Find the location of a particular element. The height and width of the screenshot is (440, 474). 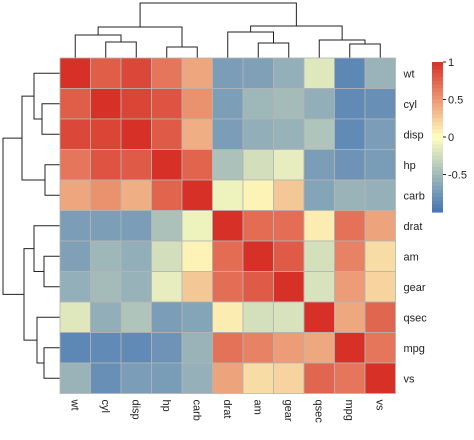

heatmap-cell-wt-drat is located at coordinates (228, 73).